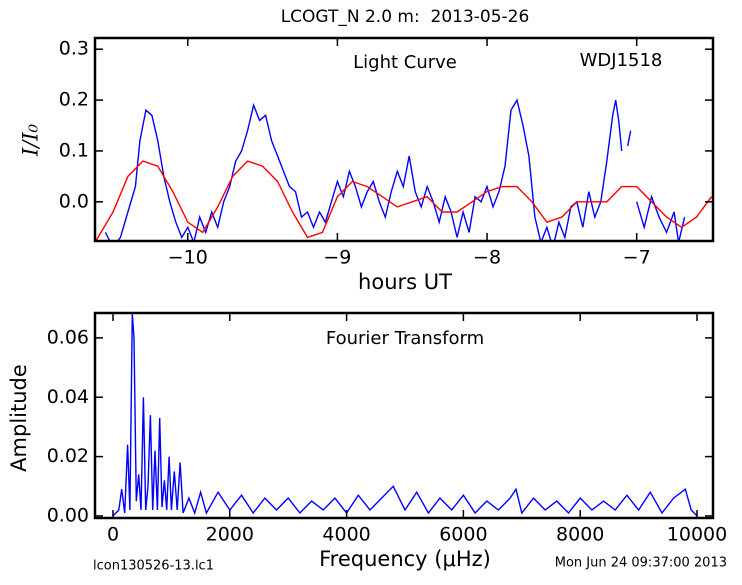 This screenshot has height=585, width=742. I want to click on y-tick-label: 0.06, so click(68, 337).